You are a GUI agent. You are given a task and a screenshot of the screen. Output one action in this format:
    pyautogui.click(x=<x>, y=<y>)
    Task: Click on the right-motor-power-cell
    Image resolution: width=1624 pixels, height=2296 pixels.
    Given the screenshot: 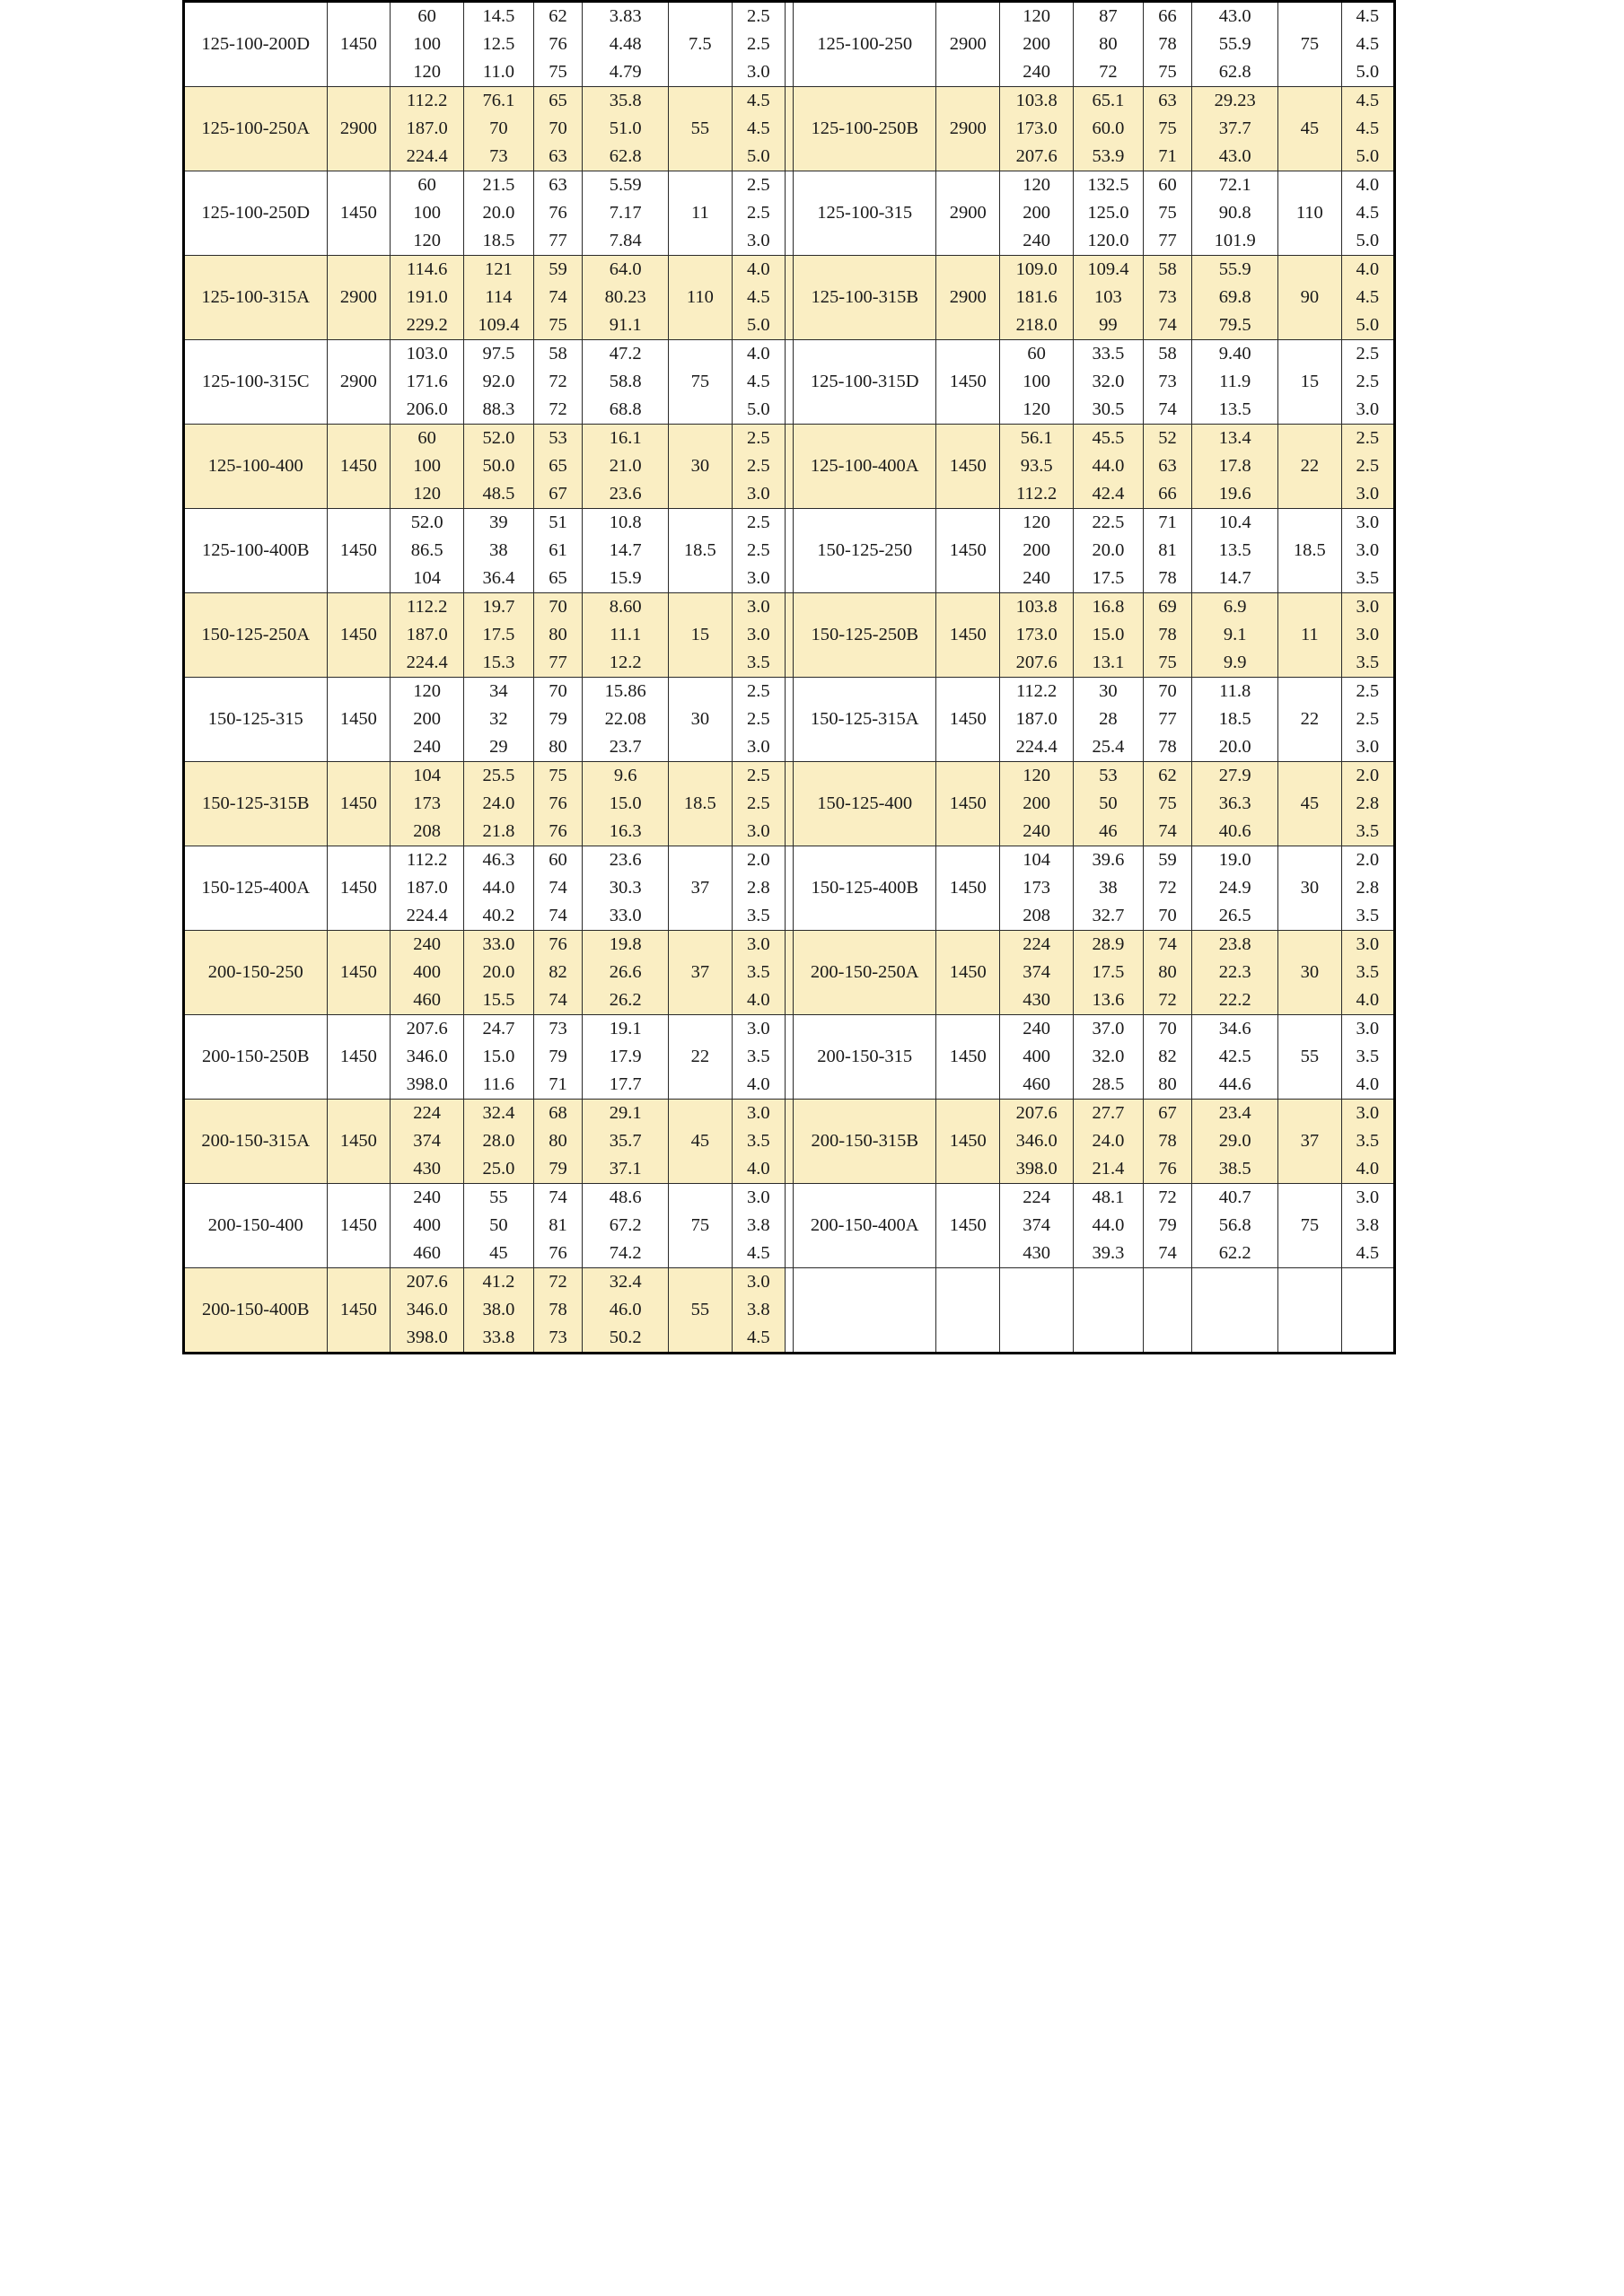 What is the action you would take?
    pyautogui.click(x=1309, y=1310)
    